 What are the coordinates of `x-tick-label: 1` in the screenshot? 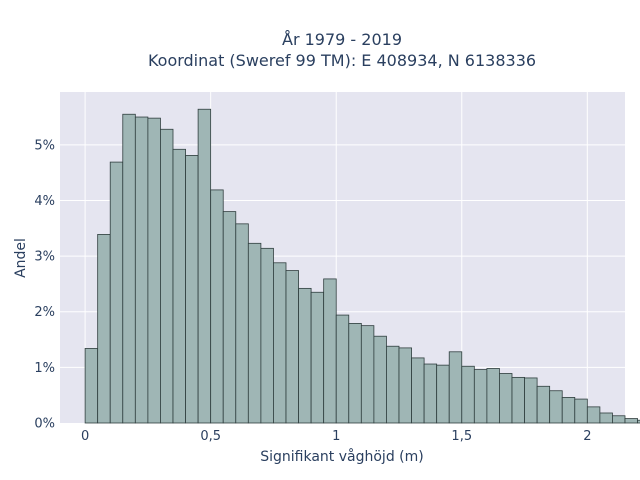 It's located at (336, 436).